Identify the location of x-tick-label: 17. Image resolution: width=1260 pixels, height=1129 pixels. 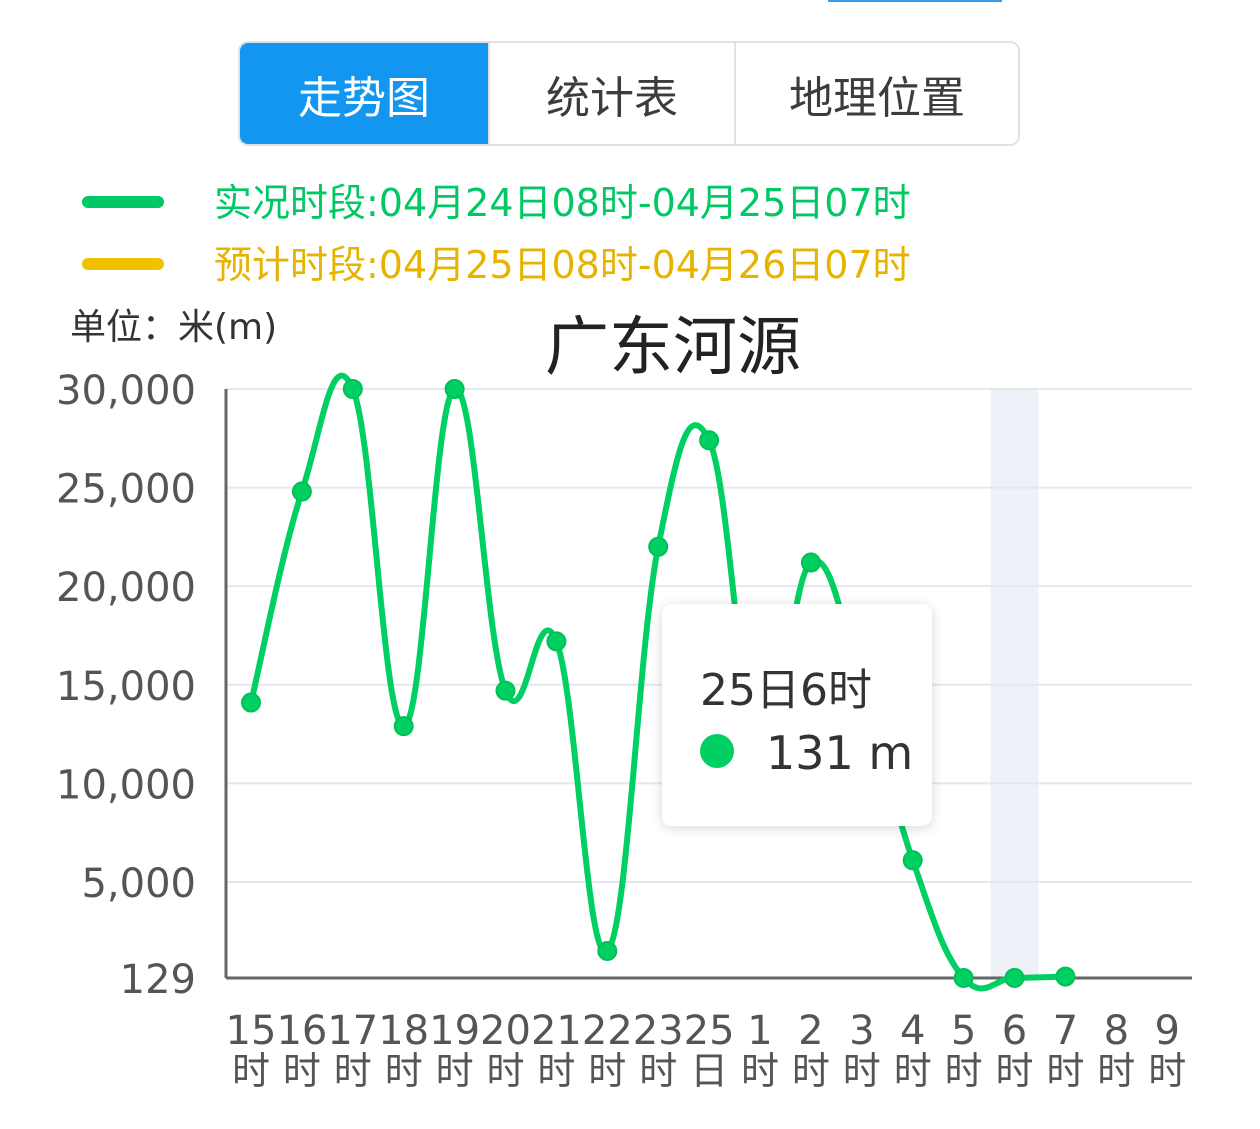
(352, 1031).